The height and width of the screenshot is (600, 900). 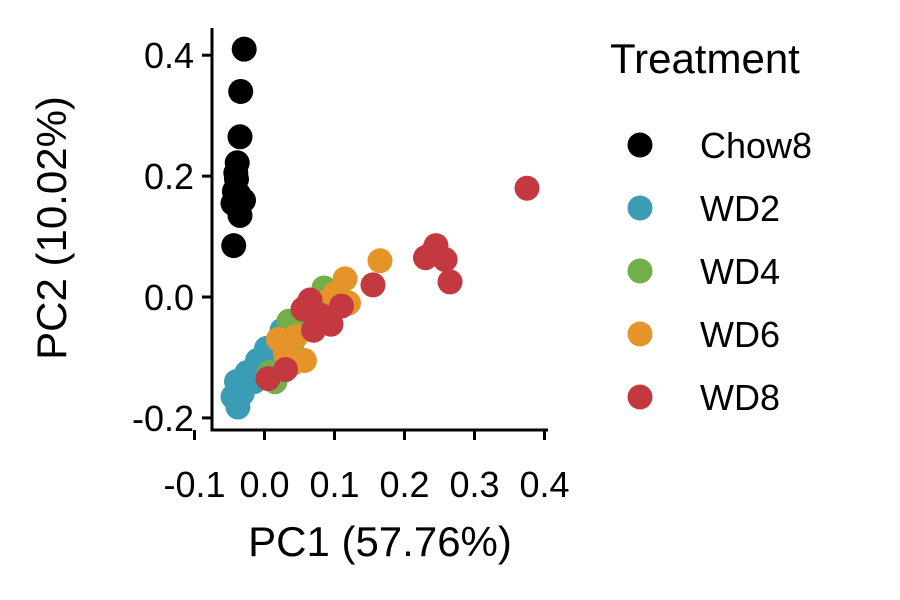 What do you see at coordinates (756, 145) in the screenshot?
I see `legend-label-chow8: Chow8` at bounding box center [756, 145].